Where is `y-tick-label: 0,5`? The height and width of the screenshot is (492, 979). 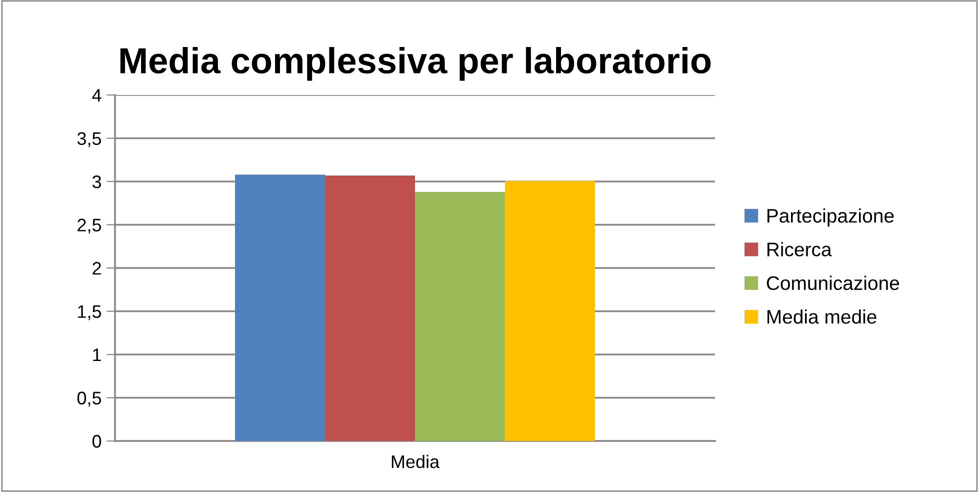
y-tick-label: 0,5 is located at coordinates (89, 399).